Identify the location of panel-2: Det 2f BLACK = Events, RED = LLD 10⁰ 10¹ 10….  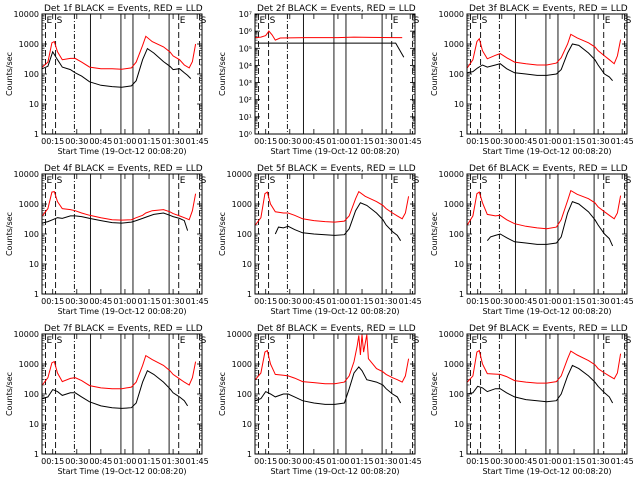
(320, 80).